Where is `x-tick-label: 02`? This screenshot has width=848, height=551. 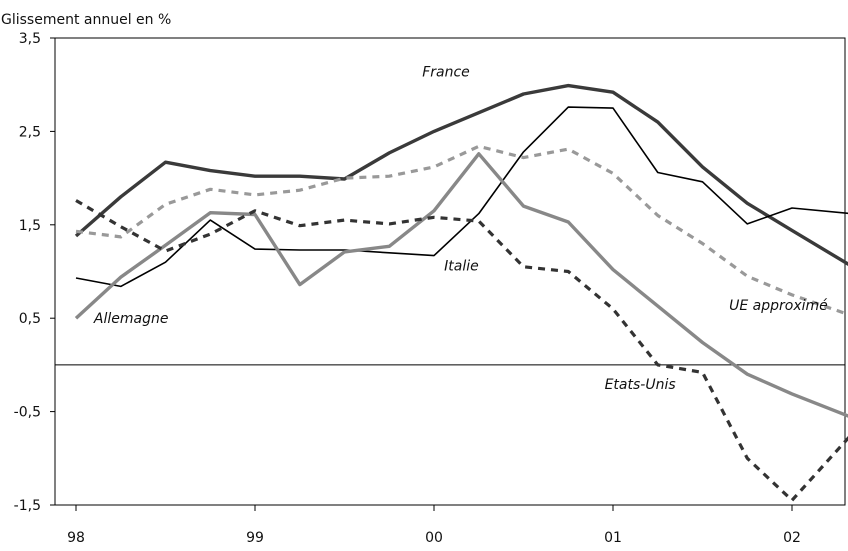 x-tick-label: 02 is located at coordinates (792, 538).